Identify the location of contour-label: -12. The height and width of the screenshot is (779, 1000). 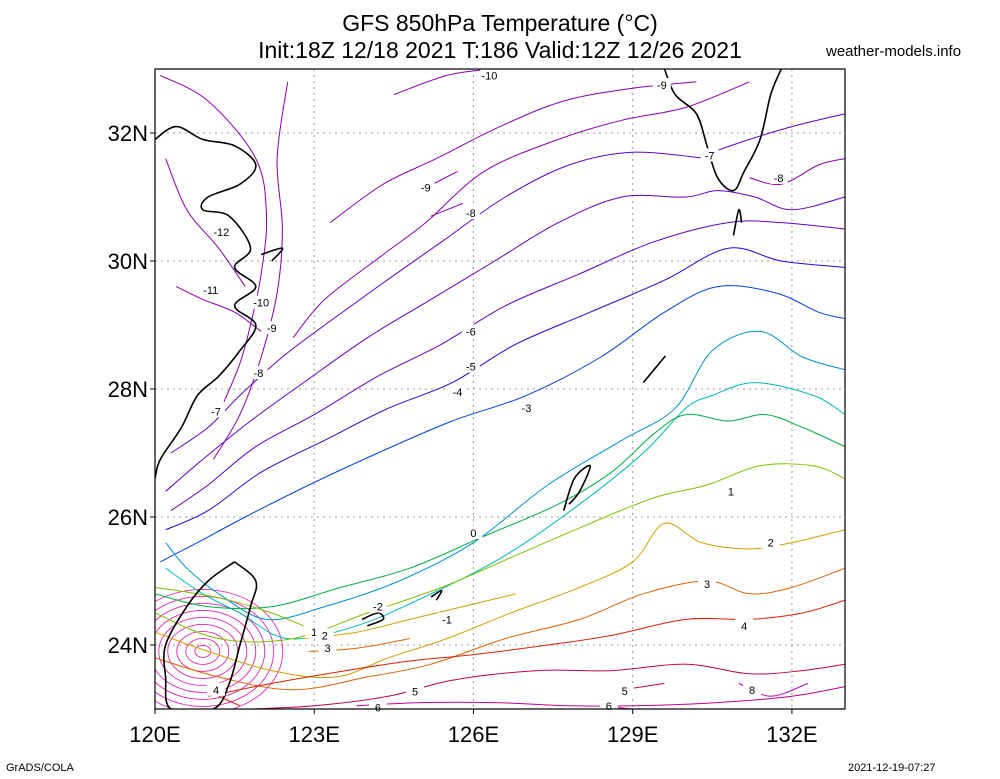
(221, 233).